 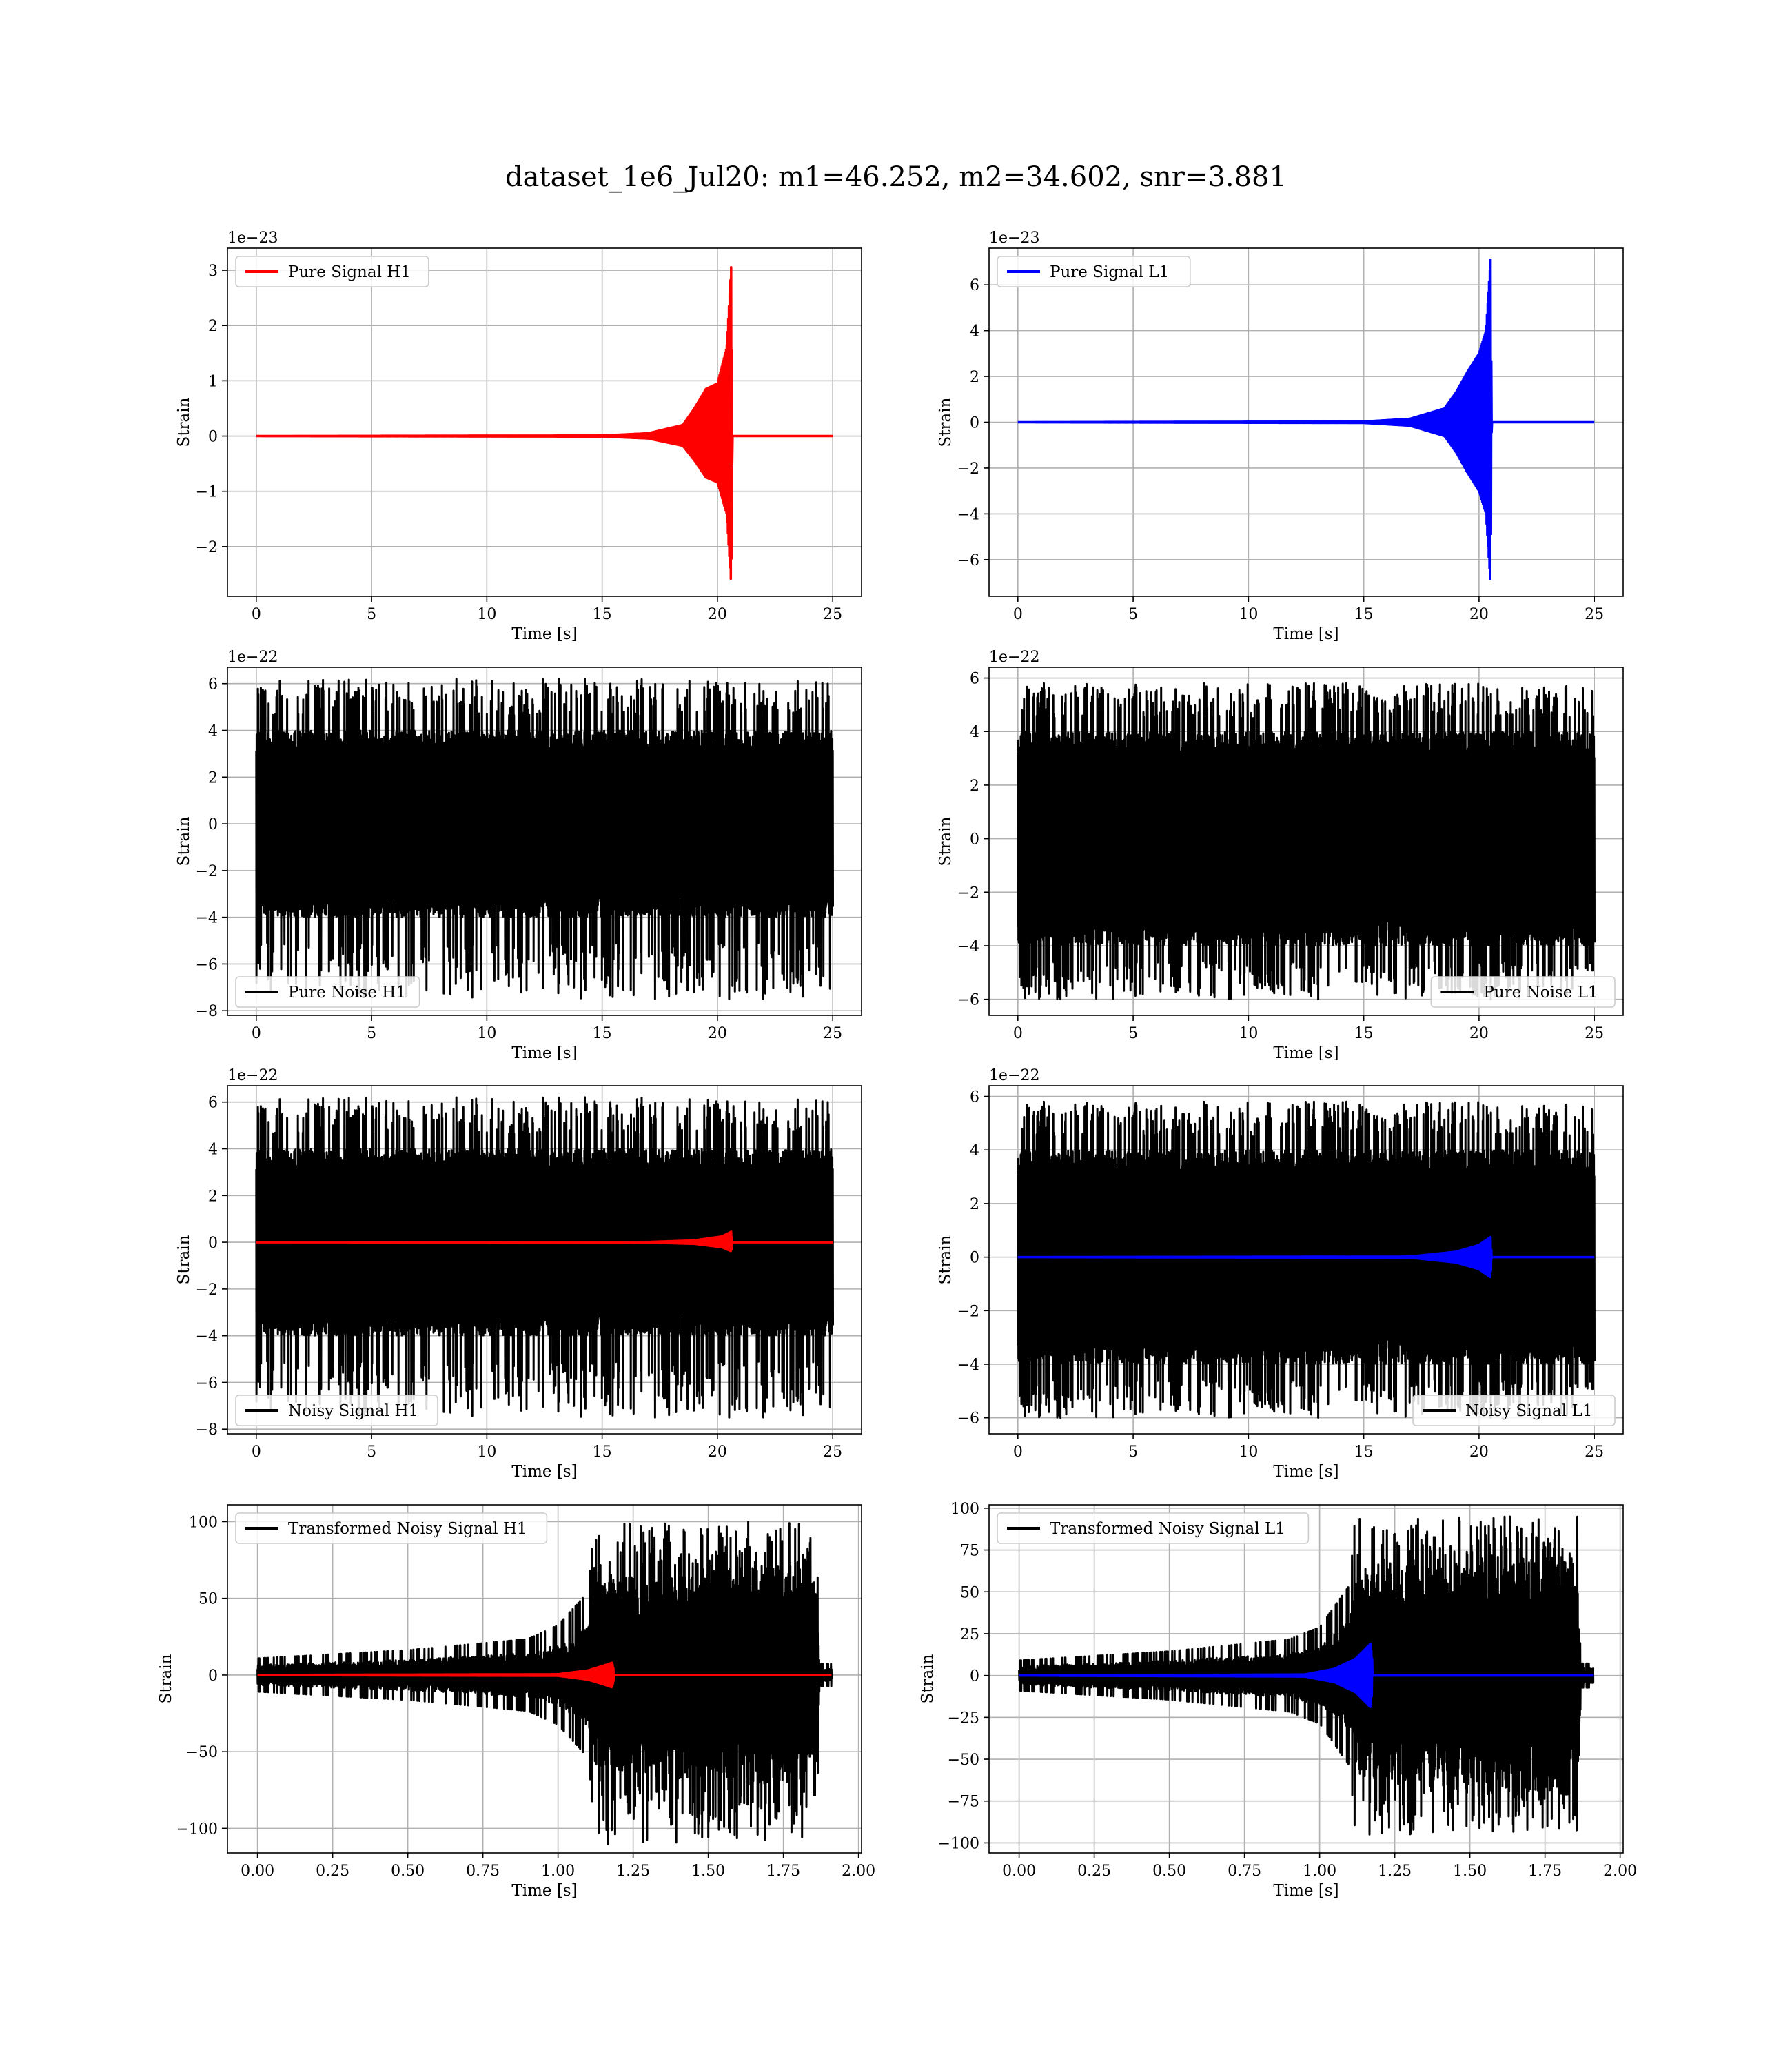 What do you see at coordinates (544, 1257) in the screenshot?
I see `noisy-signal-h1-plot-area` at bounding box center [544, 1257].